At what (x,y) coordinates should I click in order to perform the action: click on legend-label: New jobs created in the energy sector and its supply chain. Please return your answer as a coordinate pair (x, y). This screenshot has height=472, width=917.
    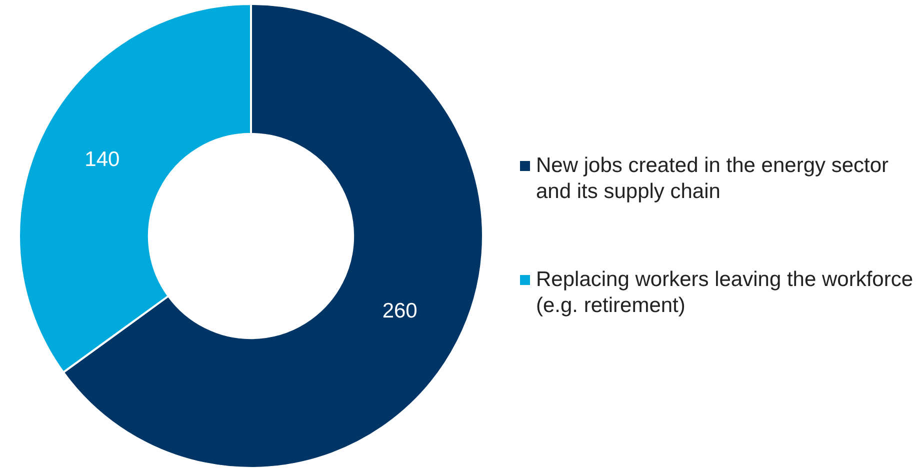
    Looking at the image, I should click on (713, 178).